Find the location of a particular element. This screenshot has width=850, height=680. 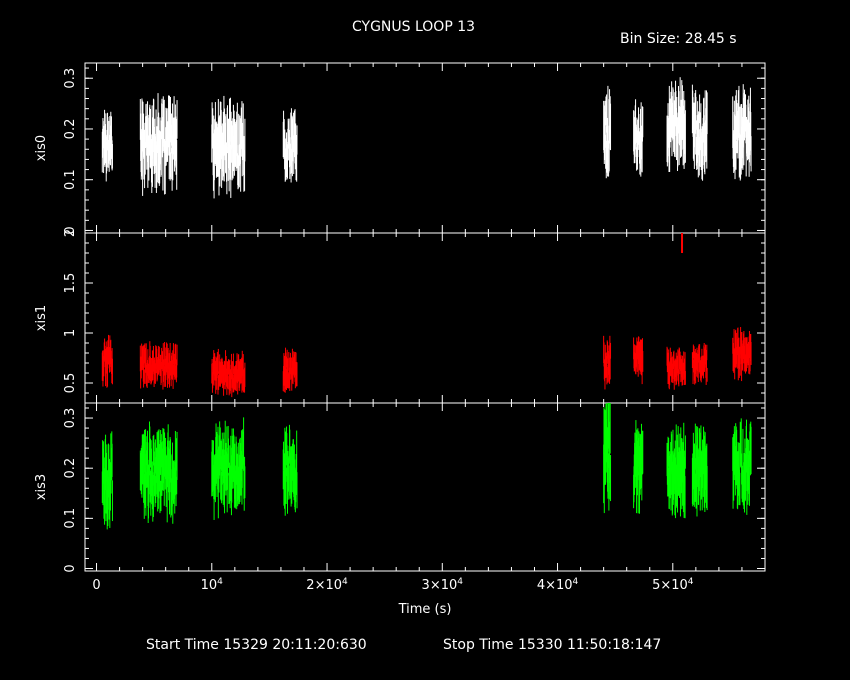

x-tick-label: 3×104 is located at coordinates (443, 585).